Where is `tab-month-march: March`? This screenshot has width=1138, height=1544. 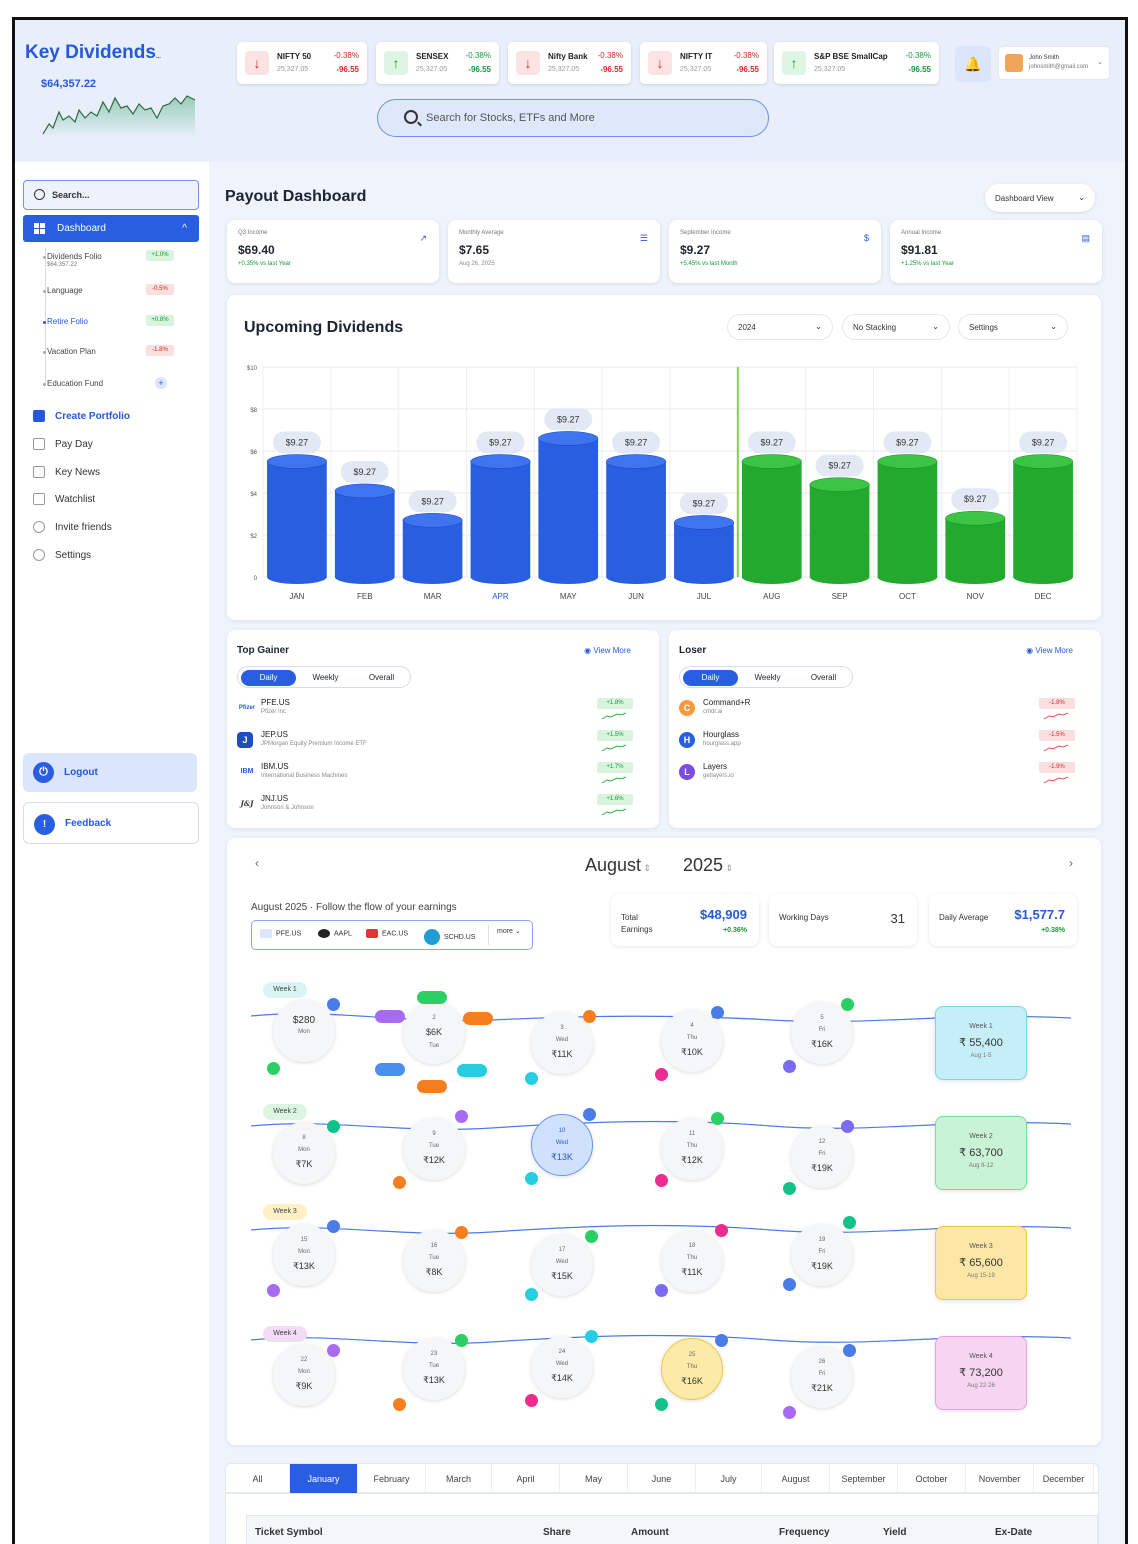 tab-month-march: March is located at coordinates (459, 1479).